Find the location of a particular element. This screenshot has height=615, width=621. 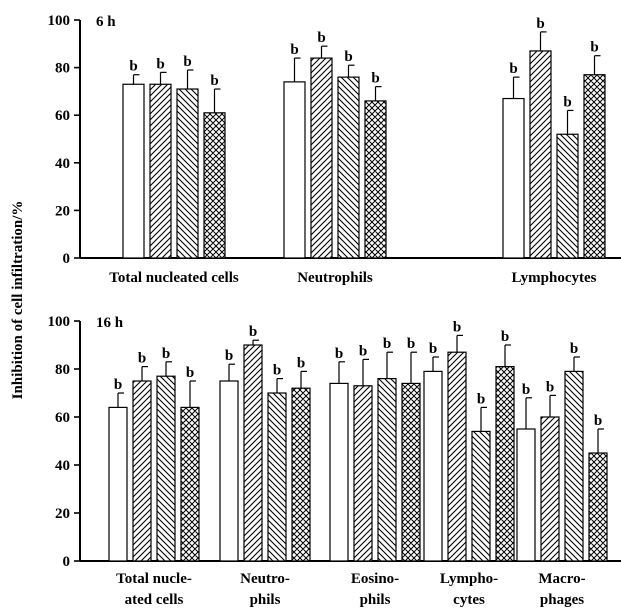

panel-title: 16 h is located at coordinates (110, 323).